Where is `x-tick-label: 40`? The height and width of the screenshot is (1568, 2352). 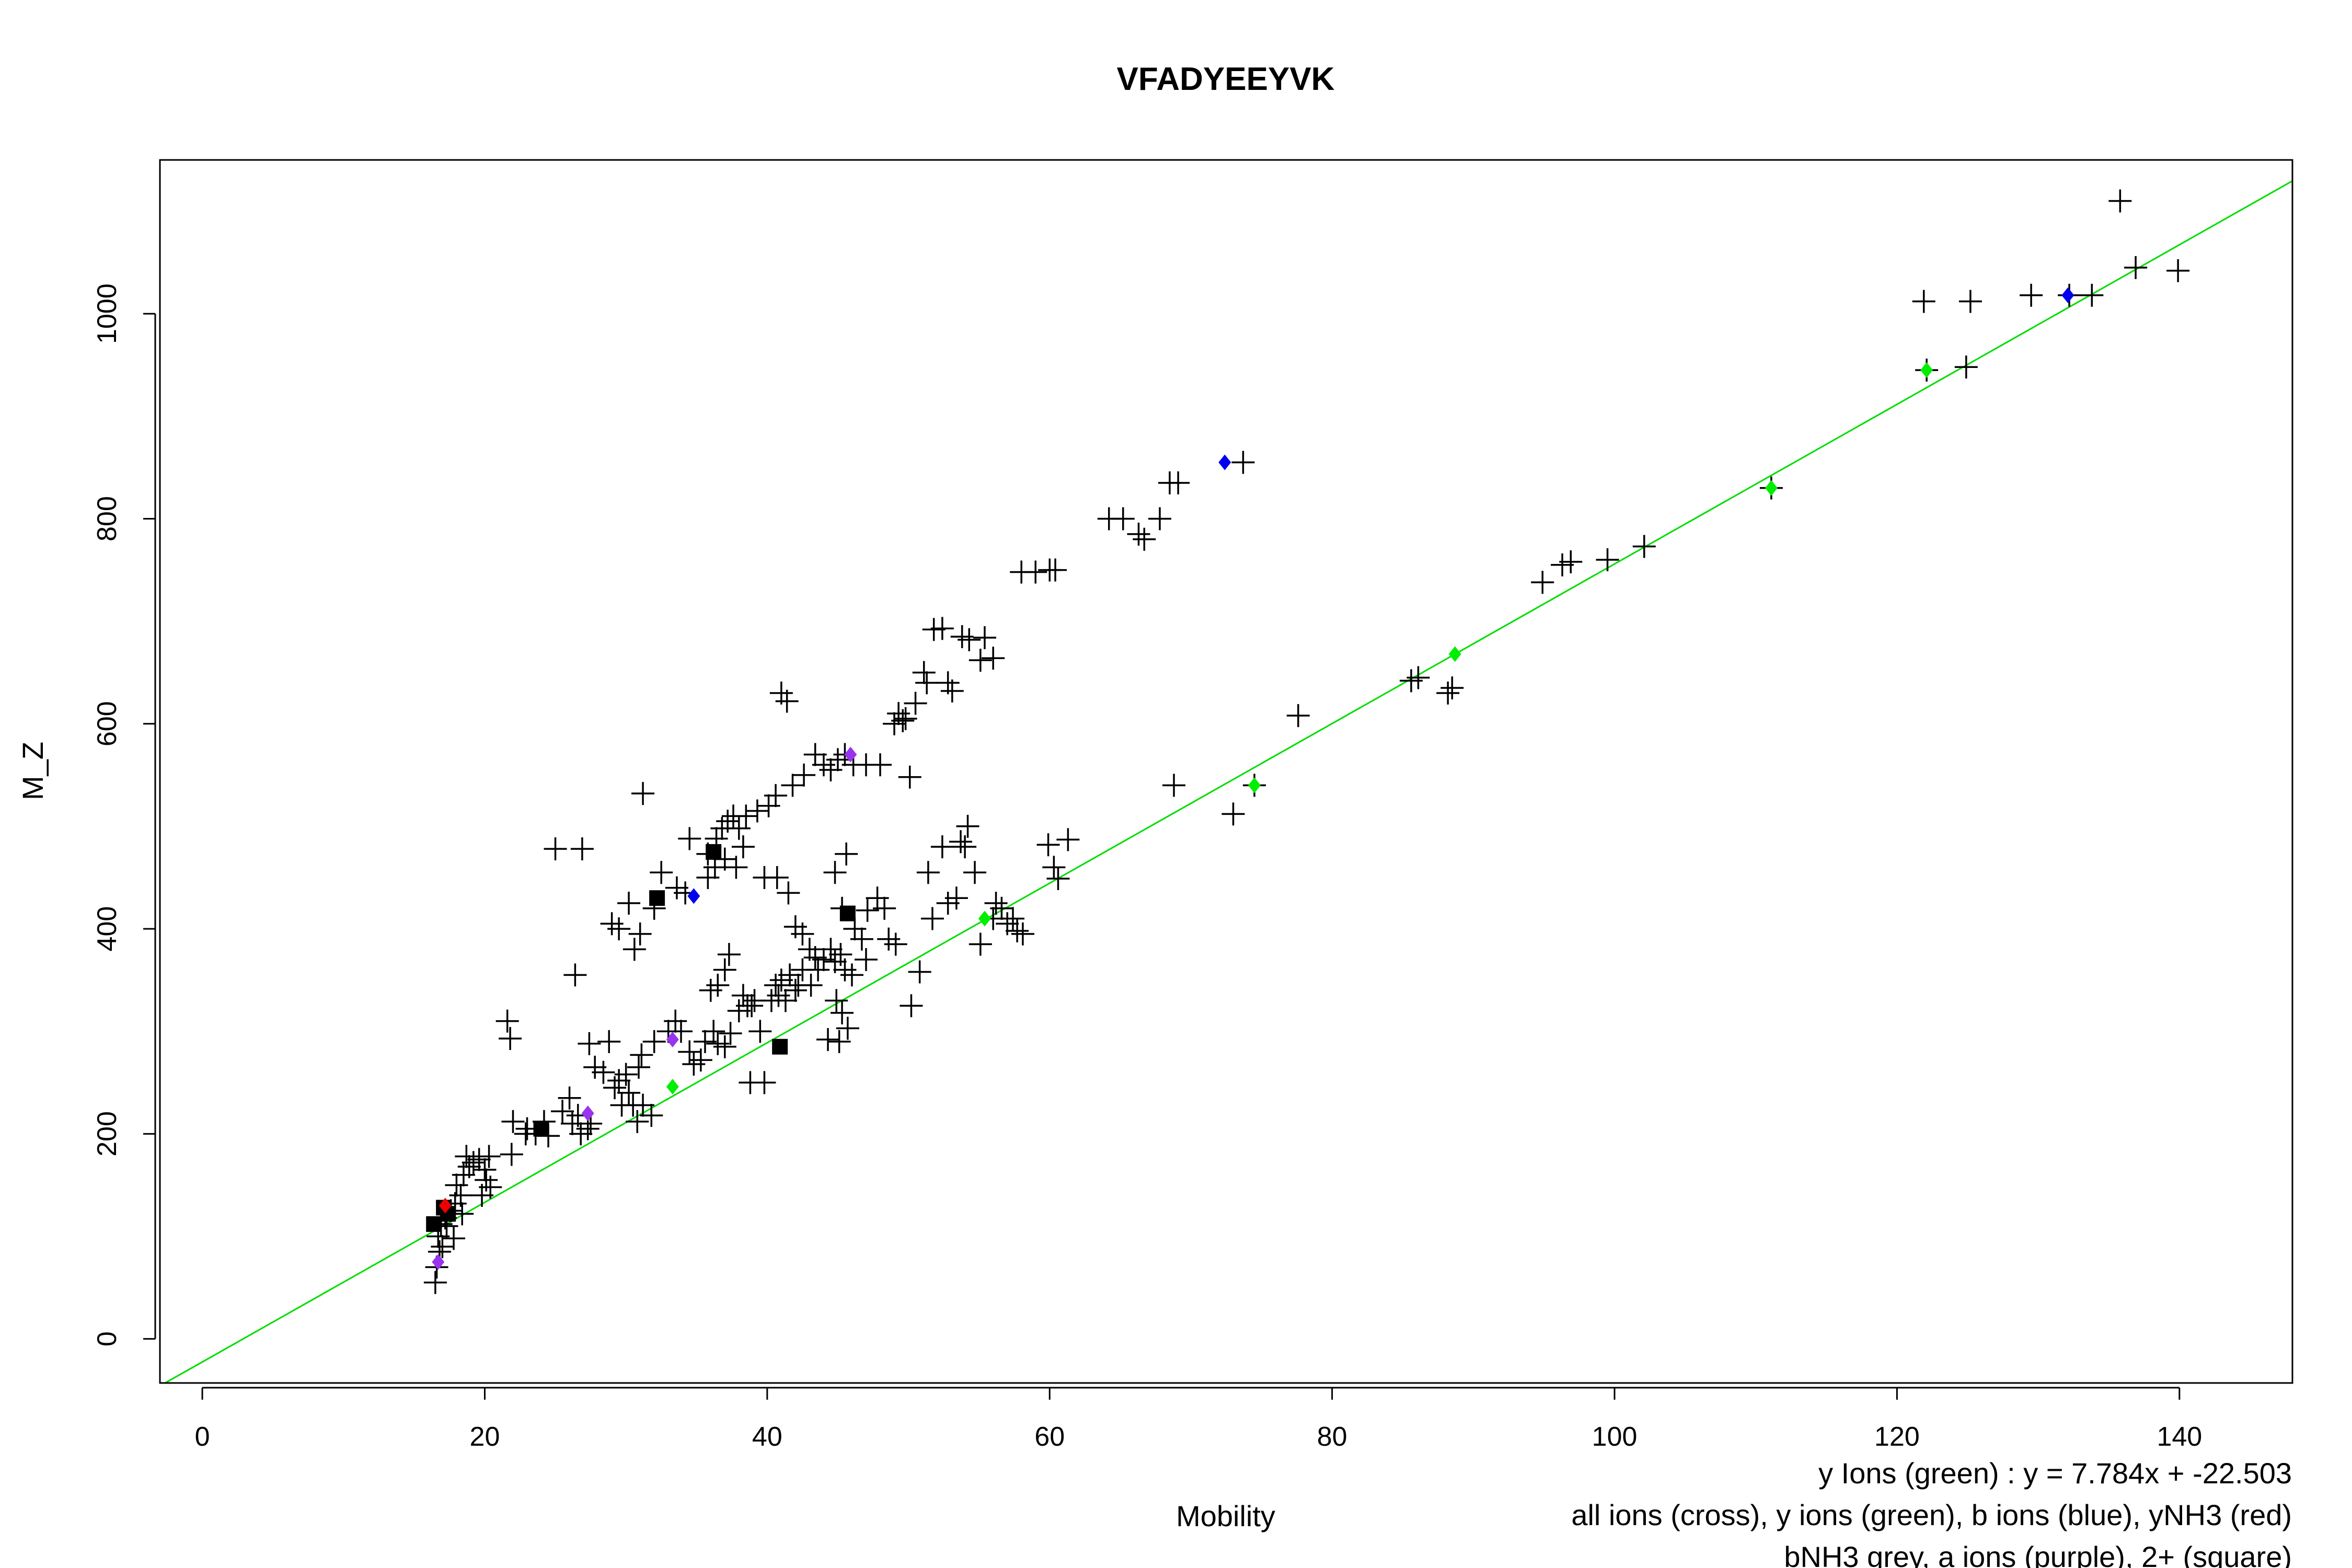 x-tick-label: 40 is located at coordinates (767, 1437).